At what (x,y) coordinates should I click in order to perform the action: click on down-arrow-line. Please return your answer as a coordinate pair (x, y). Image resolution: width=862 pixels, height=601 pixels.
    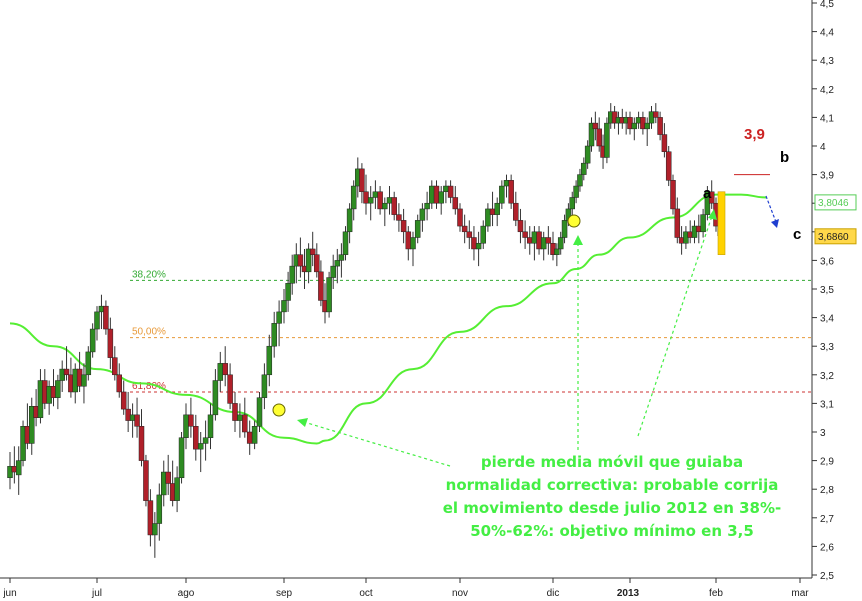
    Looking at the image, I should click on (771, 209).